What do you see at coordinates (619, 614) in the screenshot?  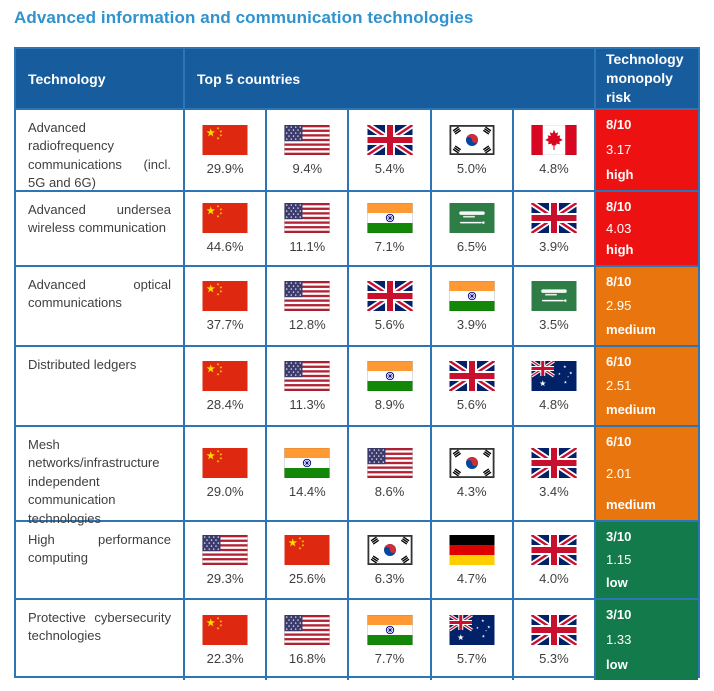 I see `risk-score: 3/10` at bounding box center [619, 614].